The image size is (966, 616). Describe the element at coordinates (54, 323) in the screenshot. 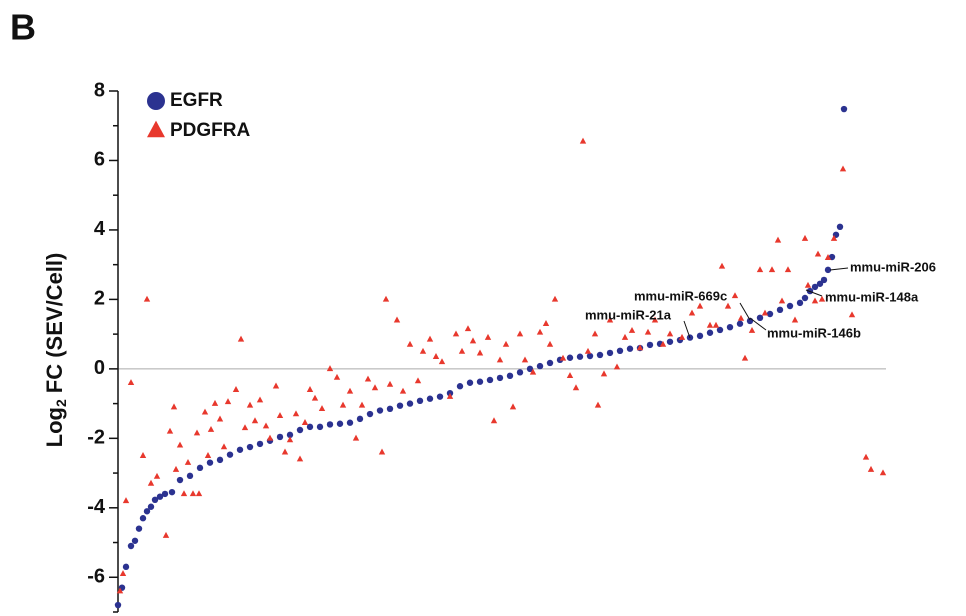

I see `y-label-rest: FC (SEV/Cell)` at that location.